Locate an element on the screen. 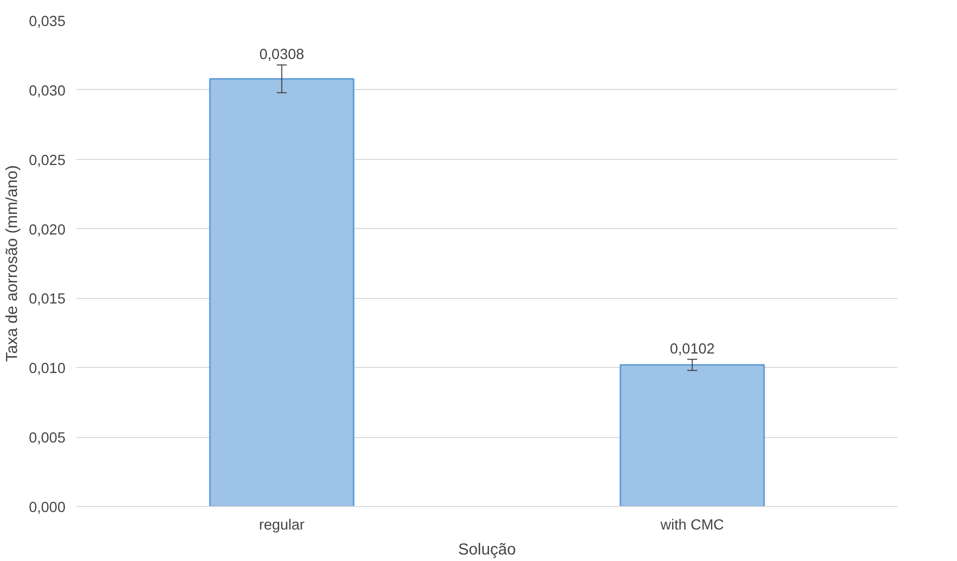 This screenshot has height=561, width=957. data-label: 0,0102 is located at coordinates (692, 349).